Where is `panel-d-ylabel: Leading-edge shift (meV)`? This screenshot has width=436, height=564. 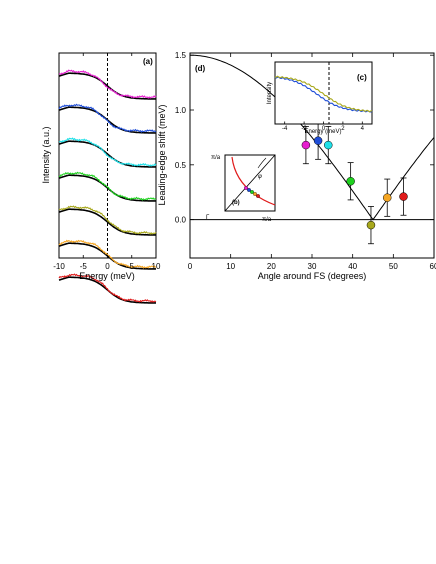
panel-d-ylabel: Leading-edge shift (meV) is located at coordinates (162, 154).